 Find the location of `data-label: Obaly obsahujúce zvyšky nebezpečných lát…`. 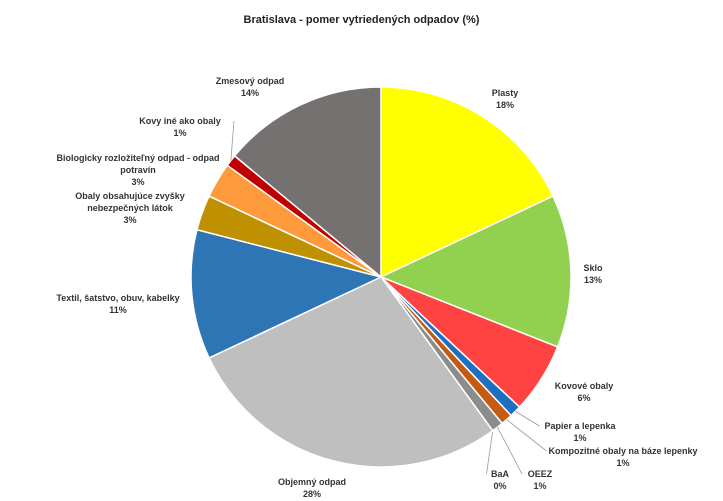

data-label: Obaly obsahujúce zvyšky nebezpečných lát… is located at coordinates (130, 208).